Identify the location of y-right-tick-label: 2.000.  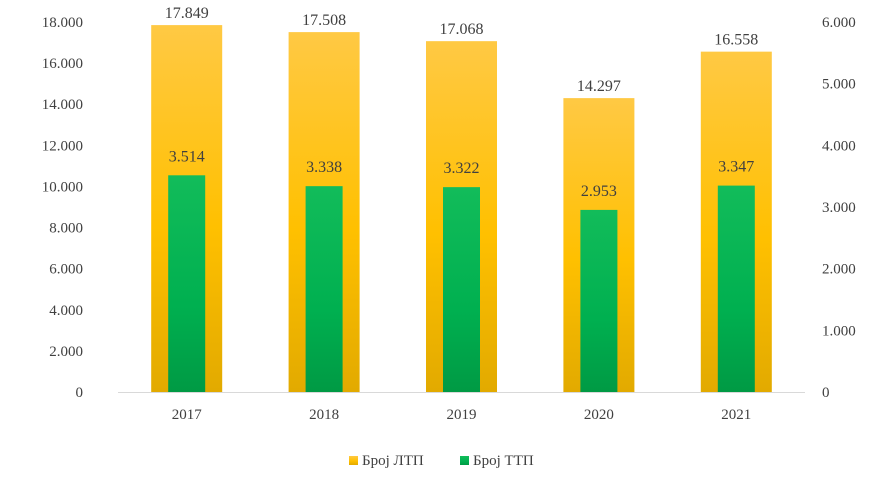
(839, 270).